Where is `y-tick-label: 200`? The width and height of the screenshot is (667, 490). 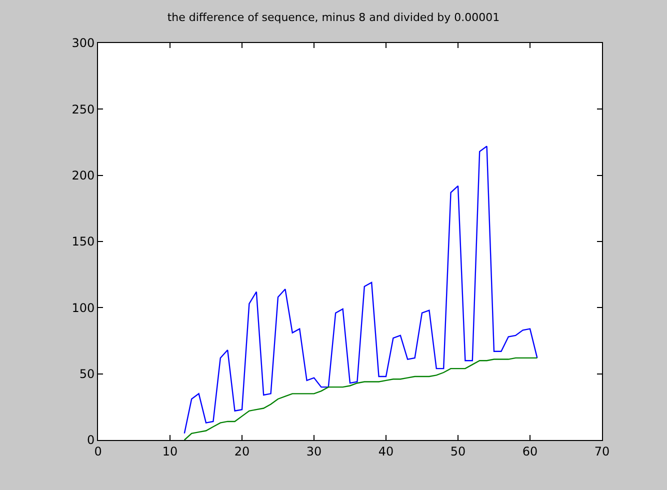
y-tick-label: 200 is located at coordinates (83, 175).